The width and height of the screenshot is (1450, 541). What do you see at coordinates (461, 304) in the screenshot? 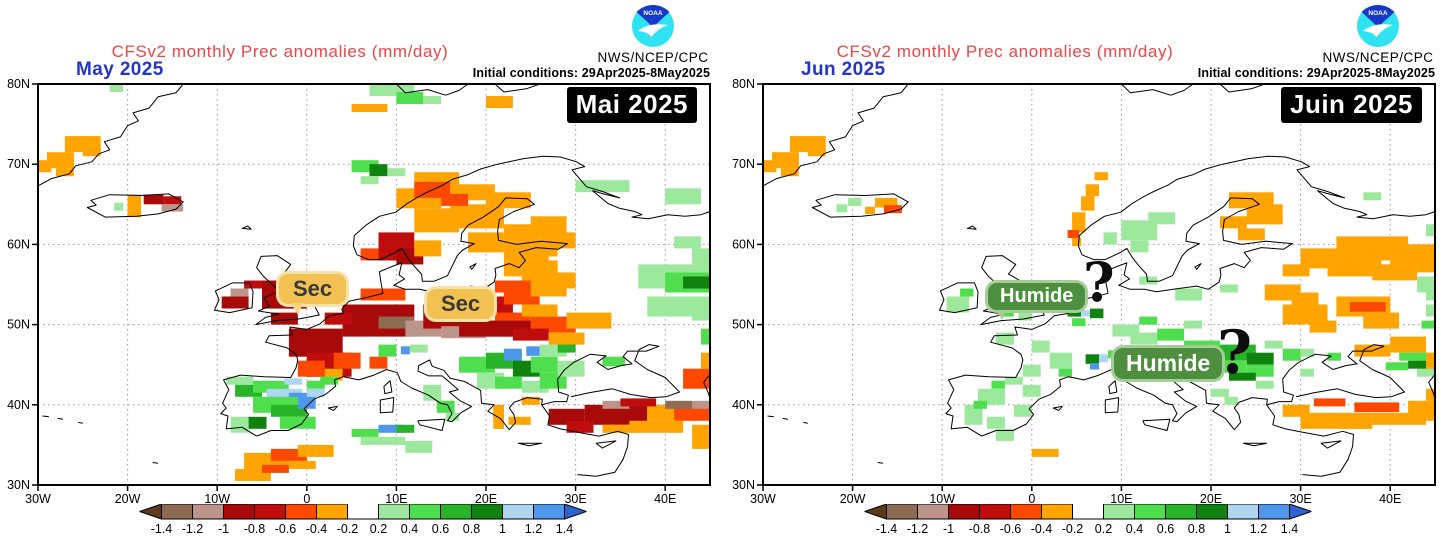
I see `annotation-sec-2: Sec` at bounding box center [461, 304].